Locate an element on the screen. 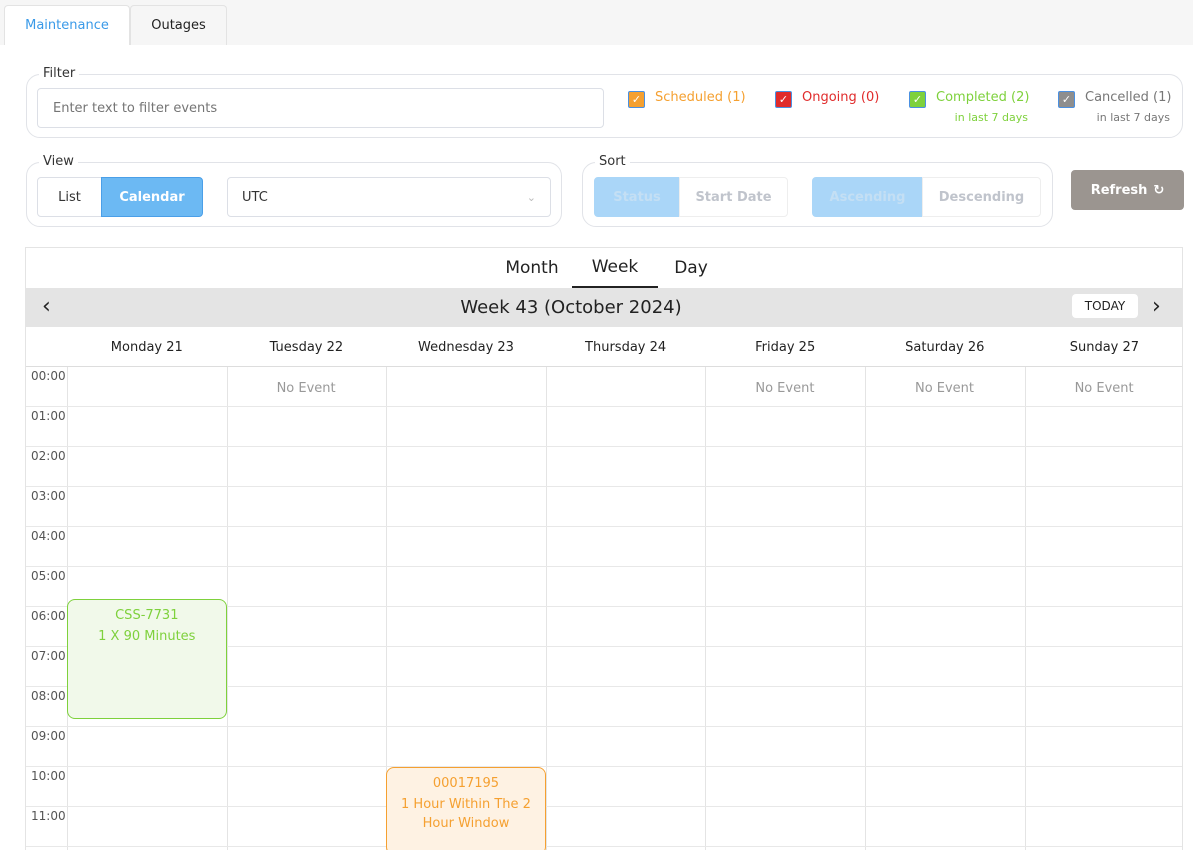  view-legend: View is located at coordinates (58, 162).